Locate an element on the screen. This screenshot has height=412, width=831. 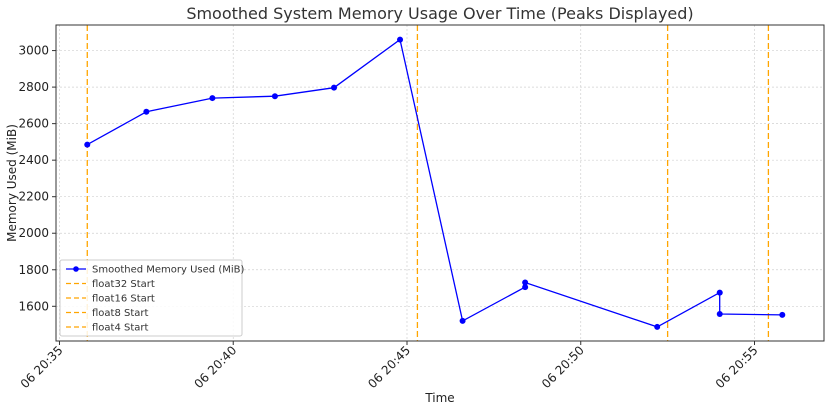
x-tick-label: 06 20:55 is located at coordinates (737, 367).